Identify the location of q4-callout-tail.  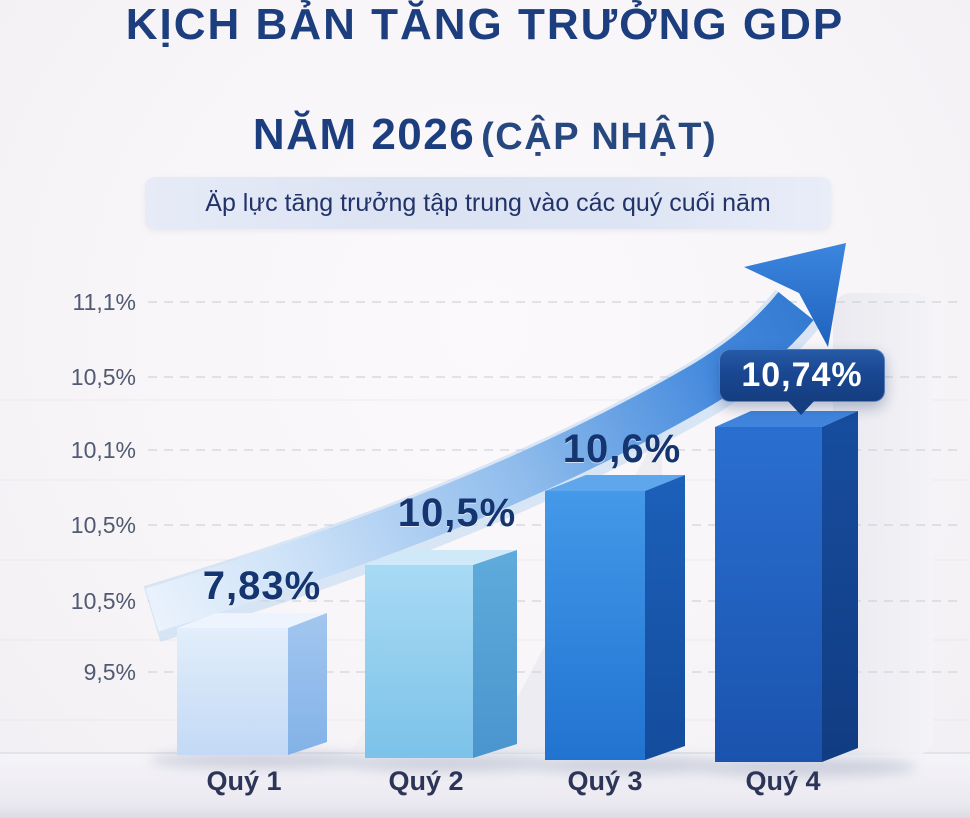
(801, 407).